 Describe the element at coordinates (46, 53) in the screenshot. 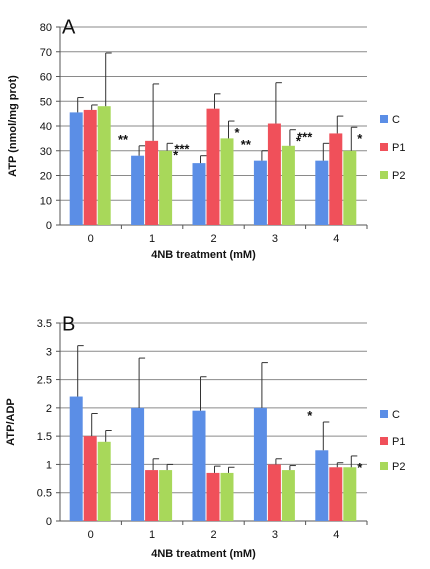

I see `y-tick-label: 70` at that location.